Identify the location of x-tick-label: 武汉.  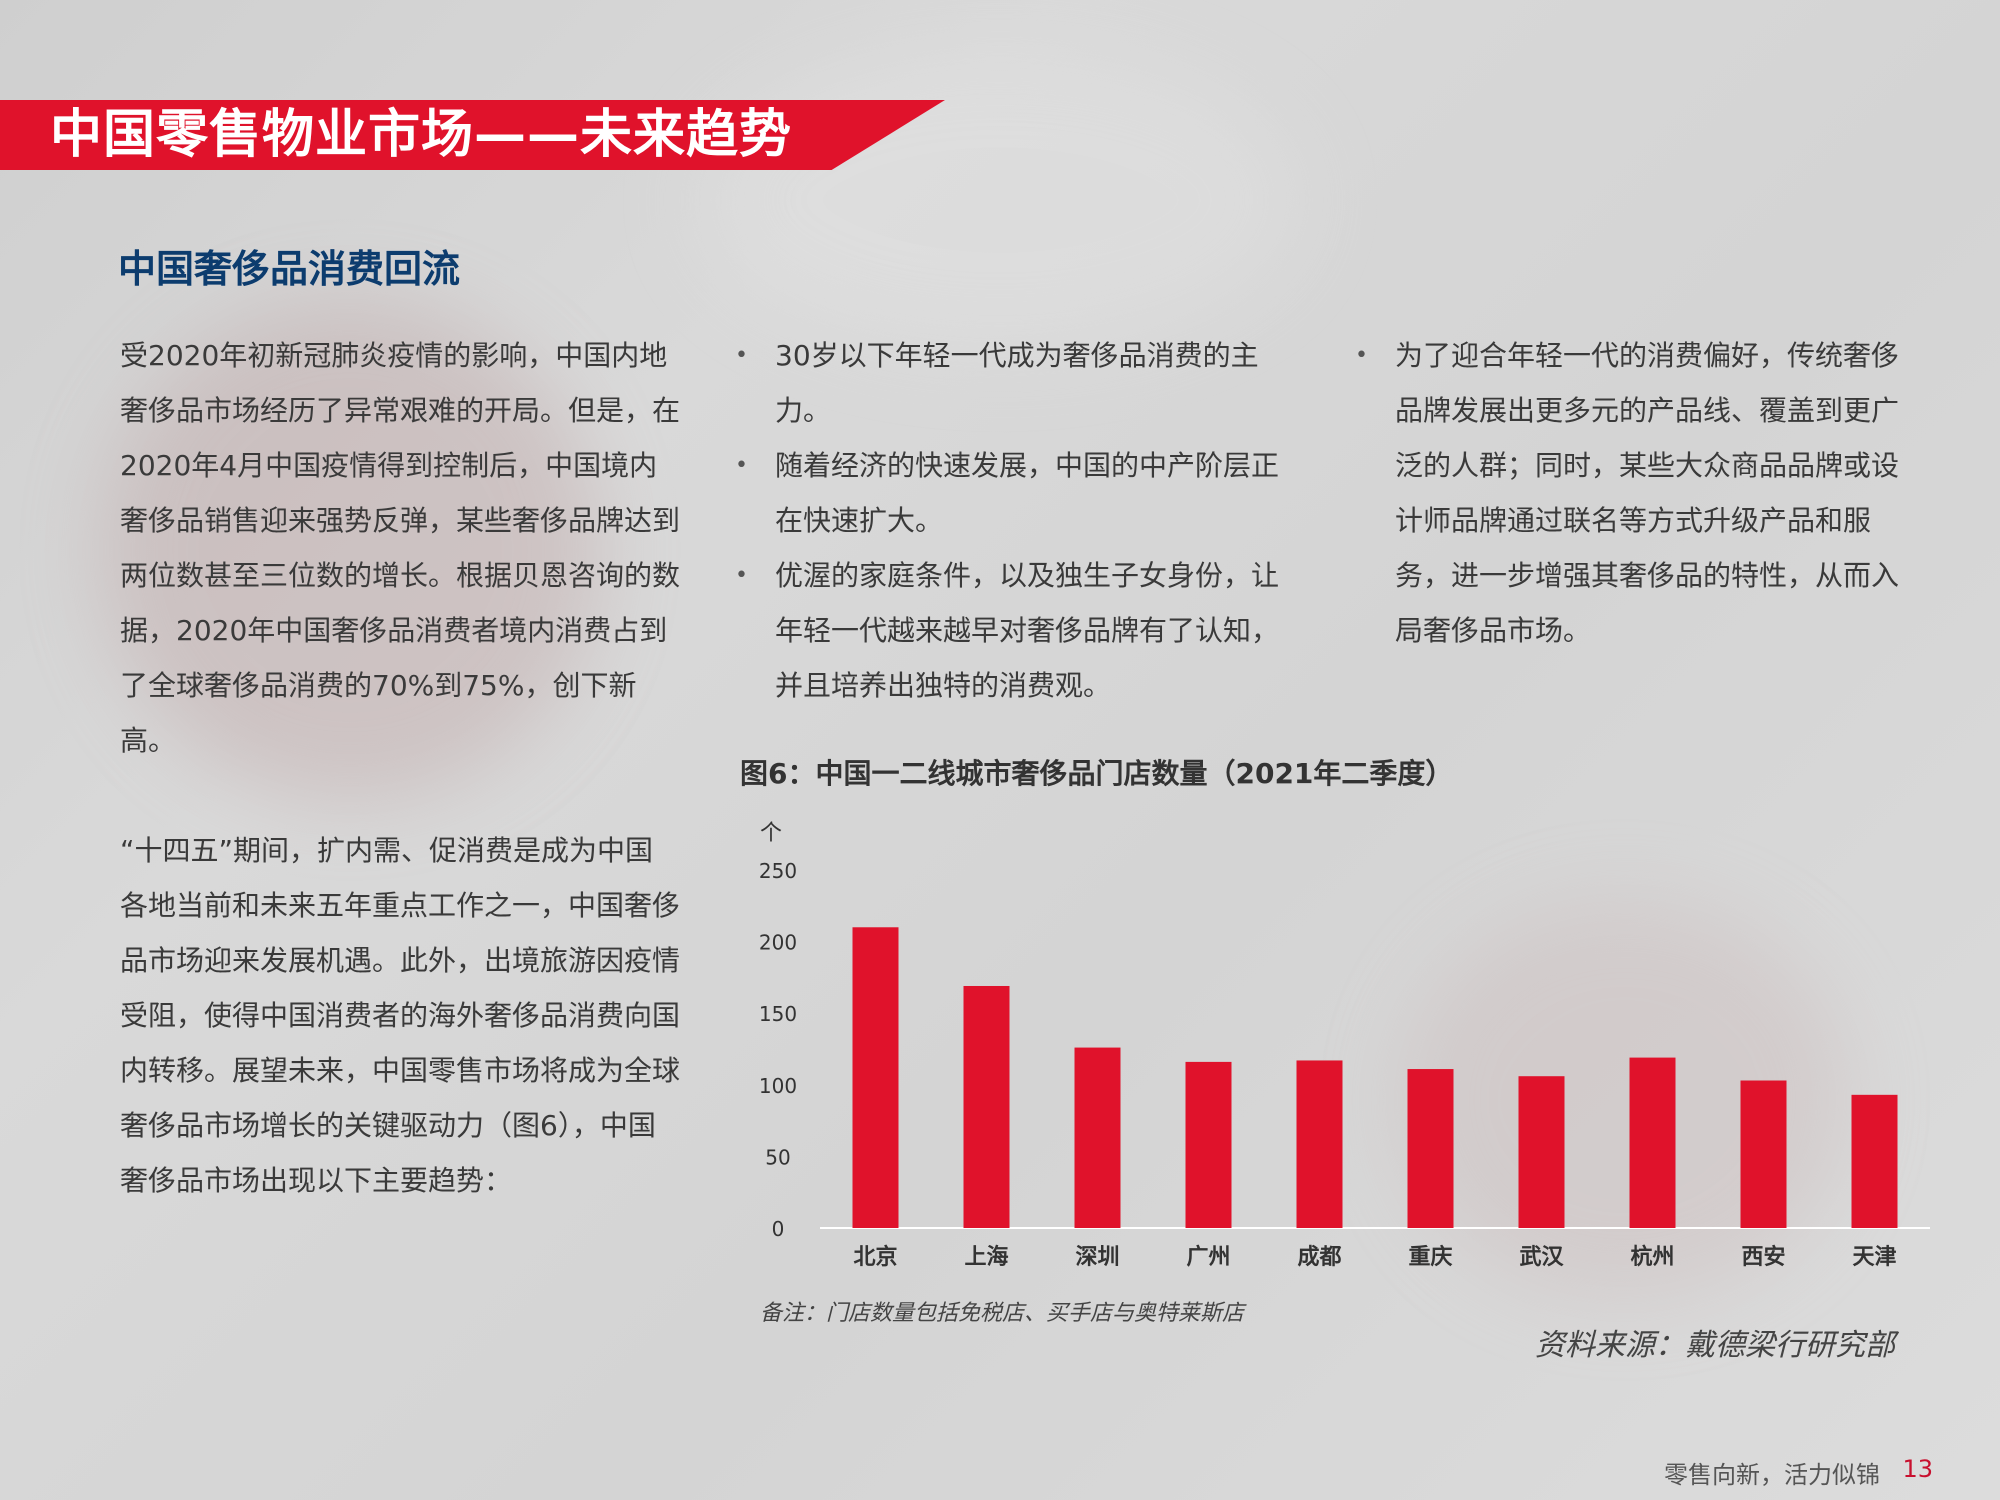
(1541, 1257).